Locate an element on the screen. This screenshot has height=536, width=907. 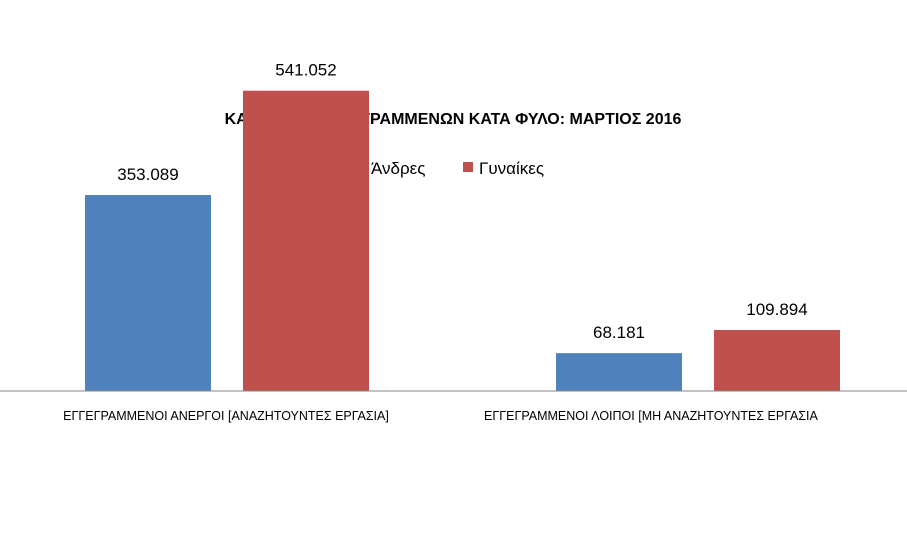
bar-andres-anergoi is located at coordinates (148, 293).